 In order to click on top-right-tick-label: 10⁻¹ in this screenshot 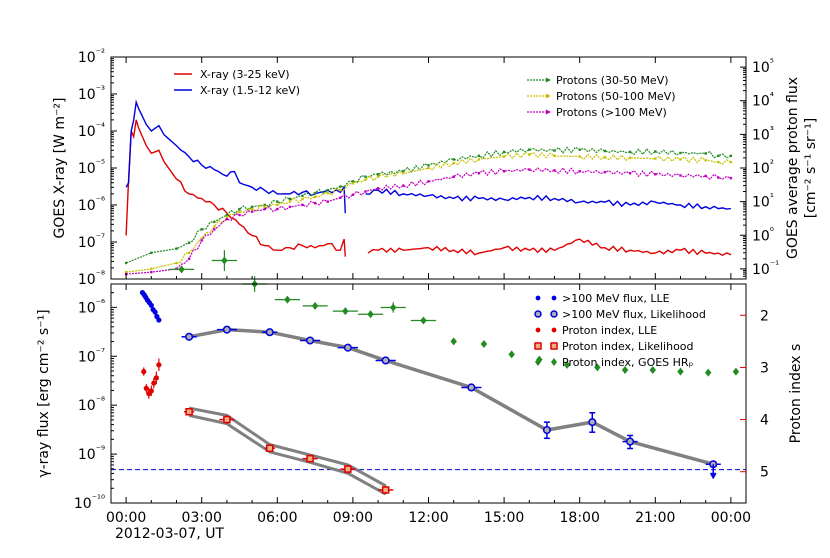, I will do `click(765, 269)`.